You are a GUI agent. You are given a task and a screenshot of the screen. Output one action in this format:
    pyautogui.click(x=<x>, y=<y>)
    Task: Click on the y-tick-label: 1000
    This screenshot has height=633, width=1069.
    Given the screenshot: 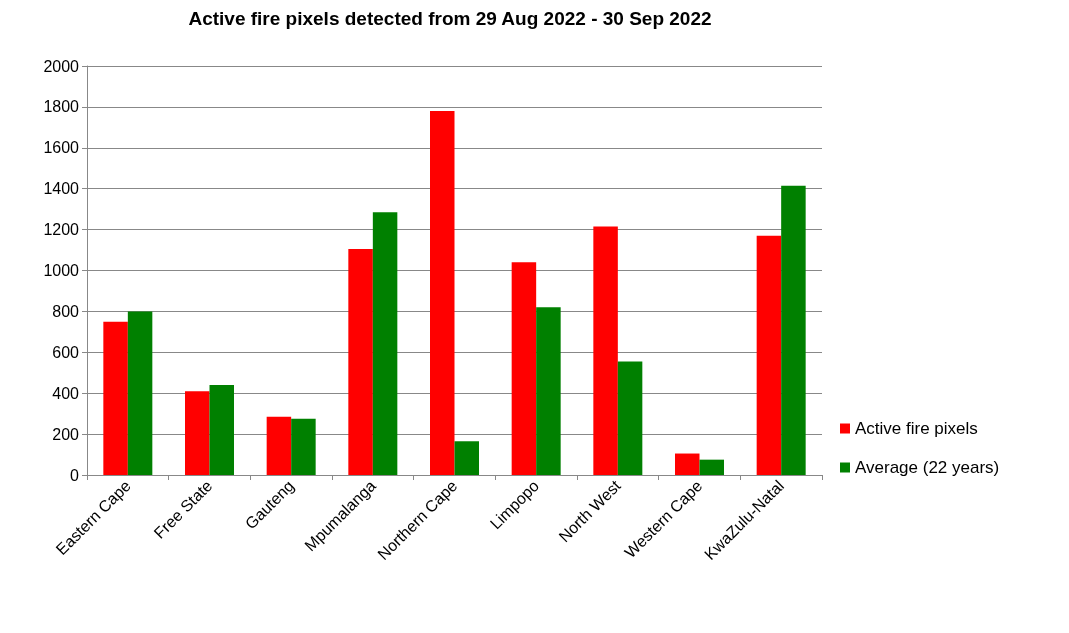 What is the action you would take?
    pyautogui.click(x=61, y=270)
    